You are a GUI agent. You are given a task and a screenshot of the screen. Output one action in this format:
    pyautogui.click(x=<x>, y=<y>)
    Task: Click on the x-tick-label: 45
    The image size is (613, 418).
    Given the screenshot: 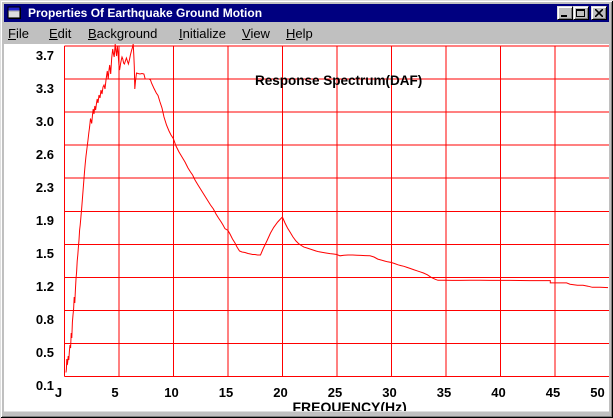 What is the action you would take?
    pyautogui.click(x=553, y=392)
    